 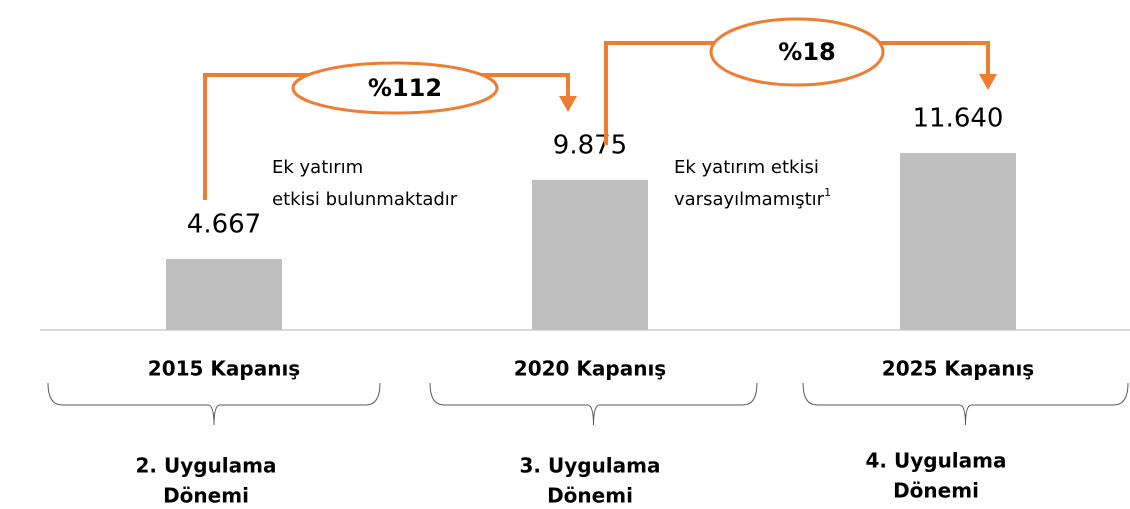 What do you see at coordinates (958, 369) in the screenshot?
I see `category-label: 2025 Kapanış` at bounding box center [958, 369].